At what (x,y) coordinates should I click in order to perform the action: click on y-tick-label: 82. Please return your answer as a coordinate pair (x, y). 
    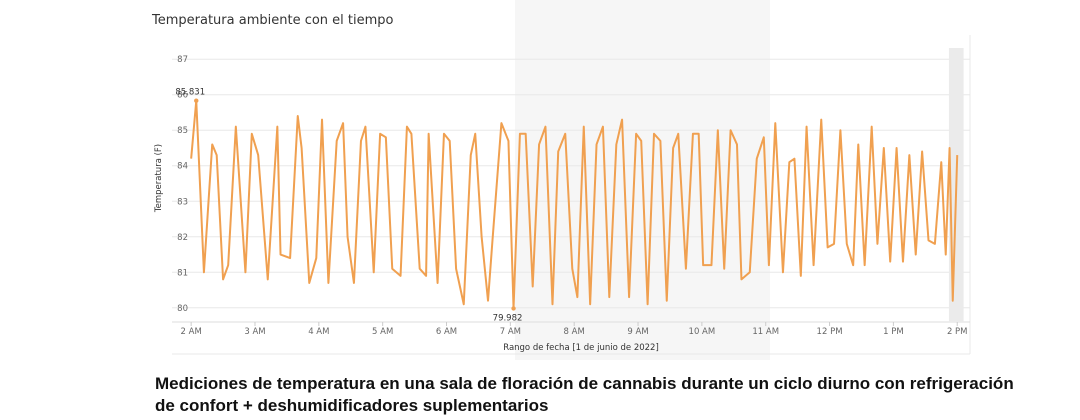
    Looking at the image, I should click on (182, 238).